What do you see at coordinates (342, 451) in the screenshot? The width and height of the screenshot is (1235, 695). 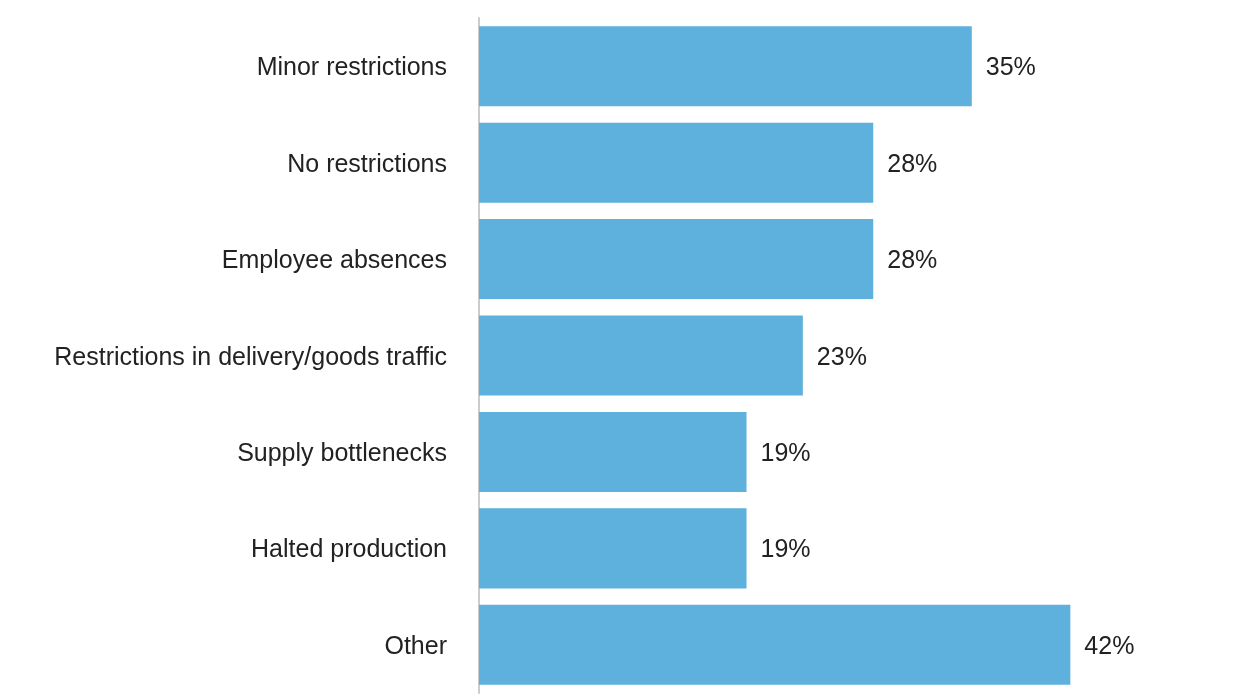 I see `y-tick-label: Supply bottlenecks` at bounding box center [342, 451].